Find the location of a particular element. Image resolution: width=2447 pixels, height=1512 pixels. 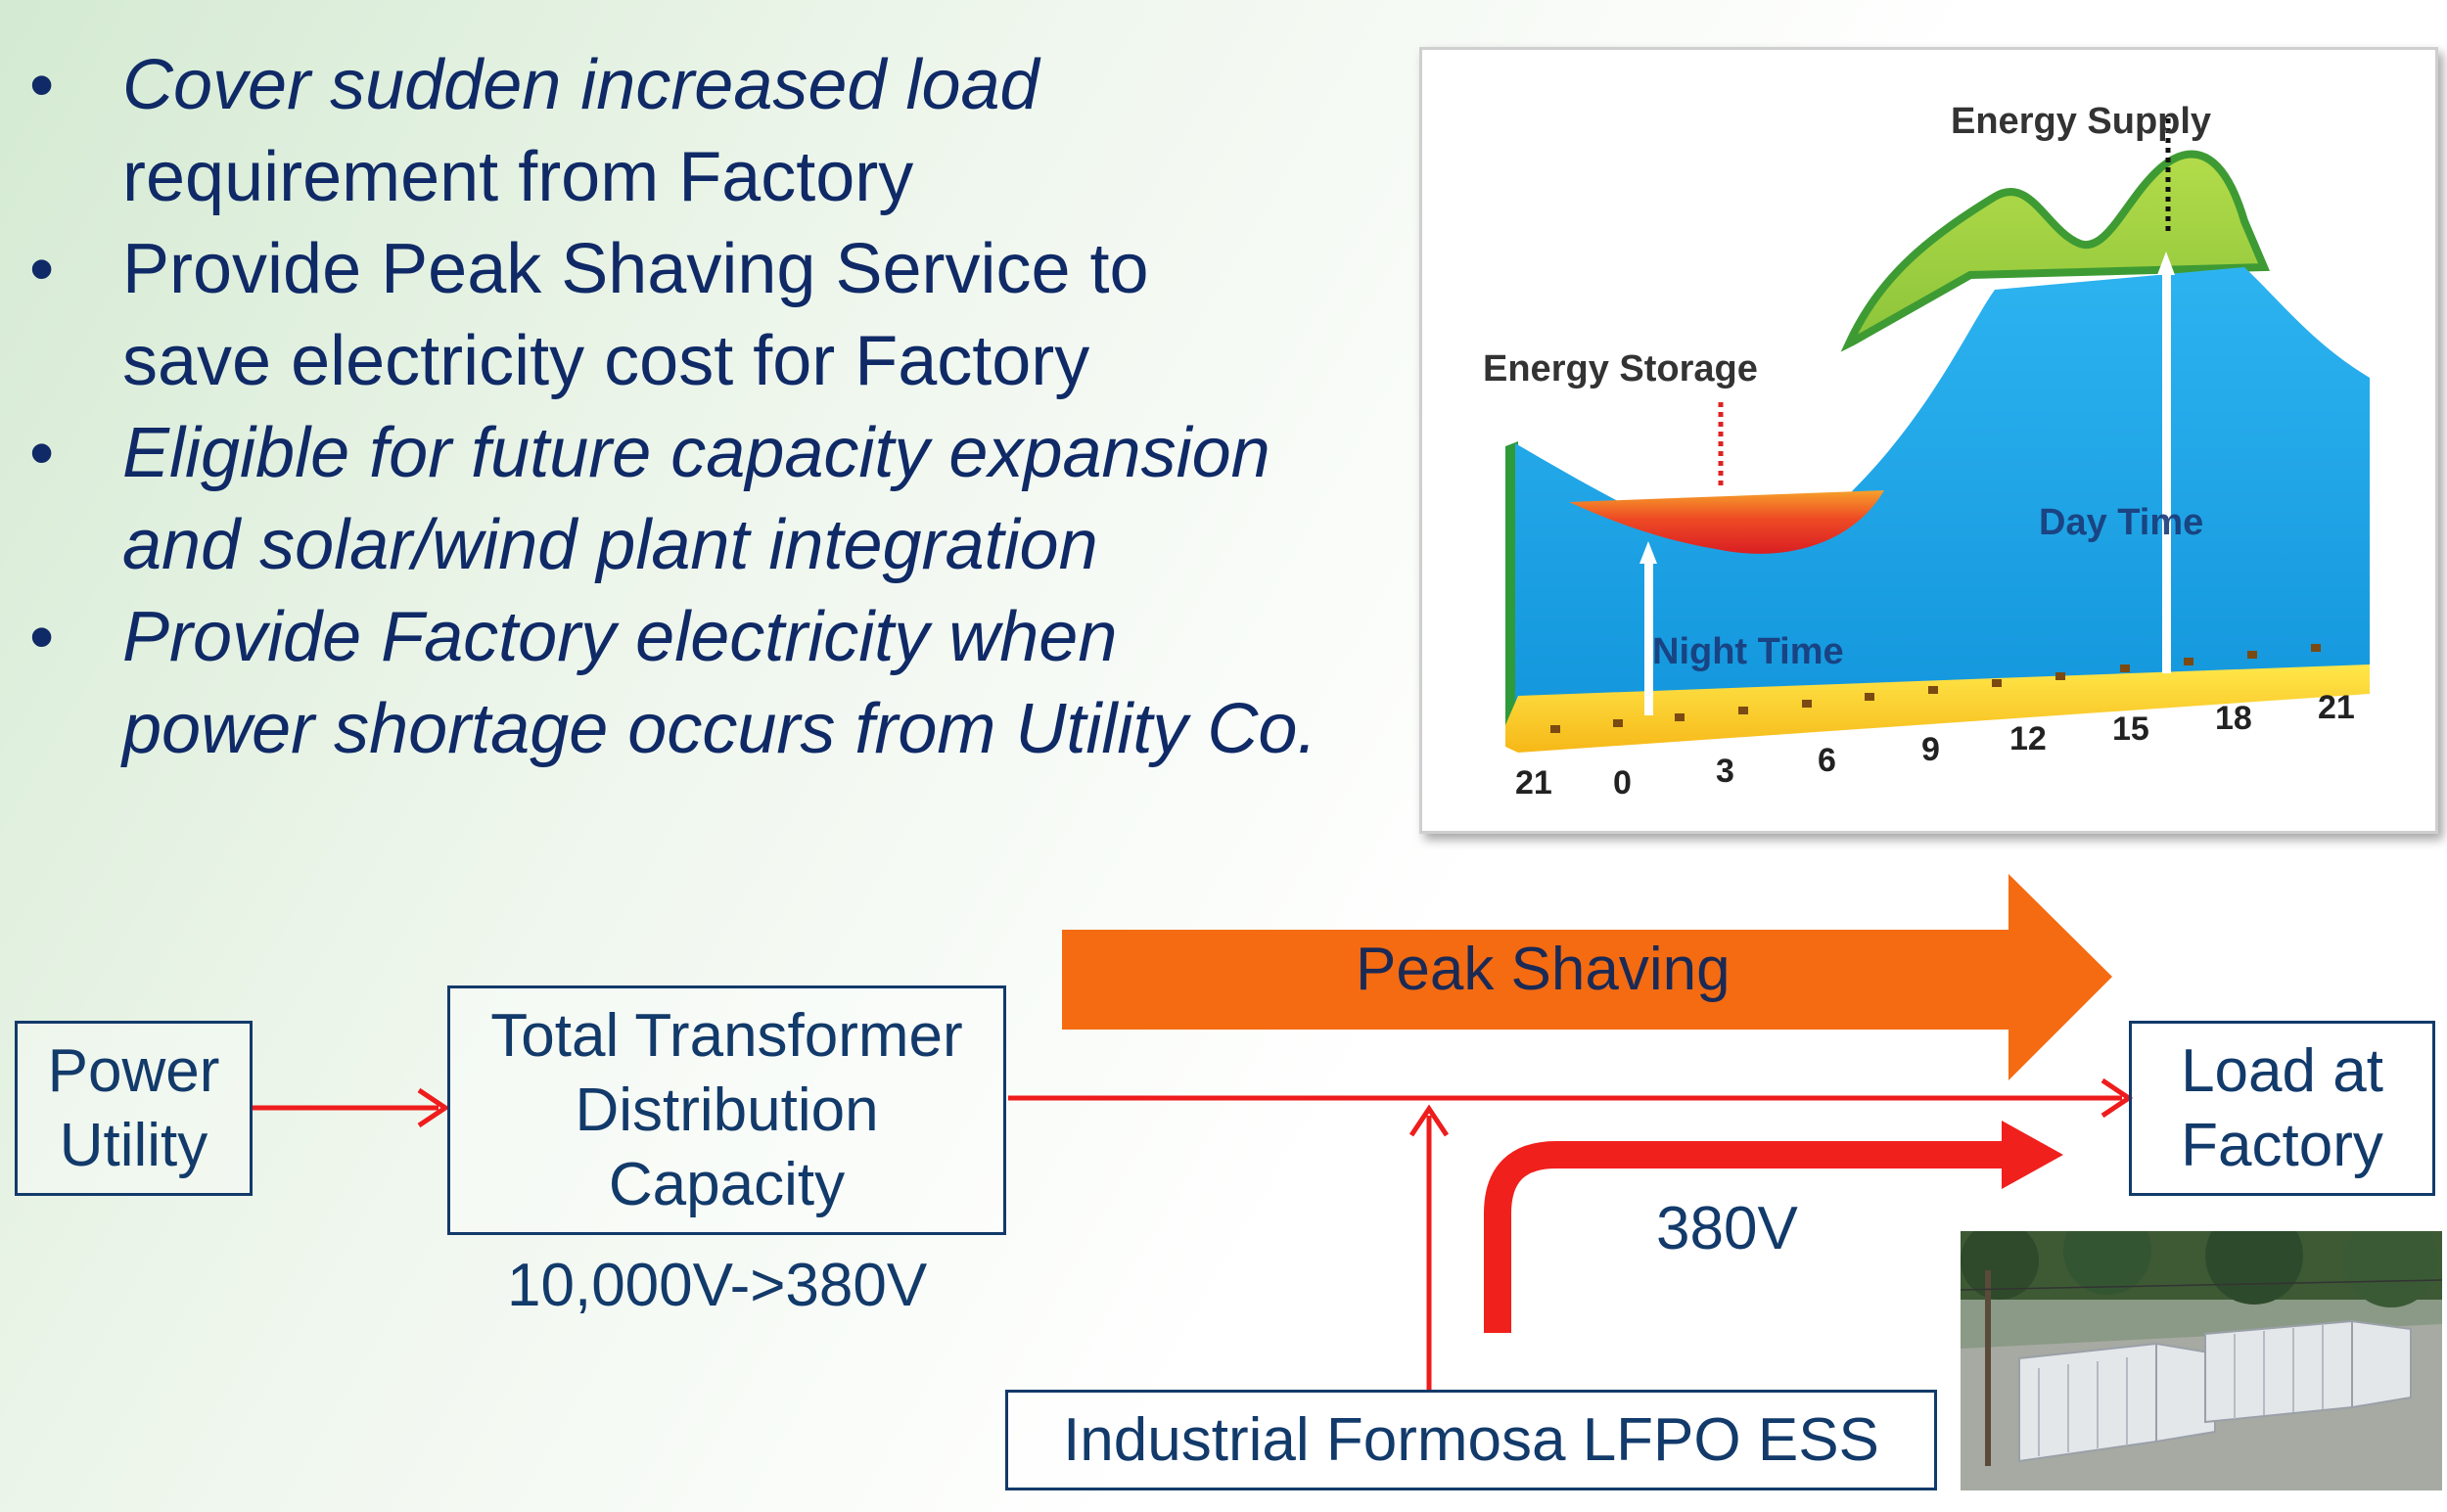

ess-label: Industrial Formosa LFPO ESS is located at coordinates (1471, 1439).